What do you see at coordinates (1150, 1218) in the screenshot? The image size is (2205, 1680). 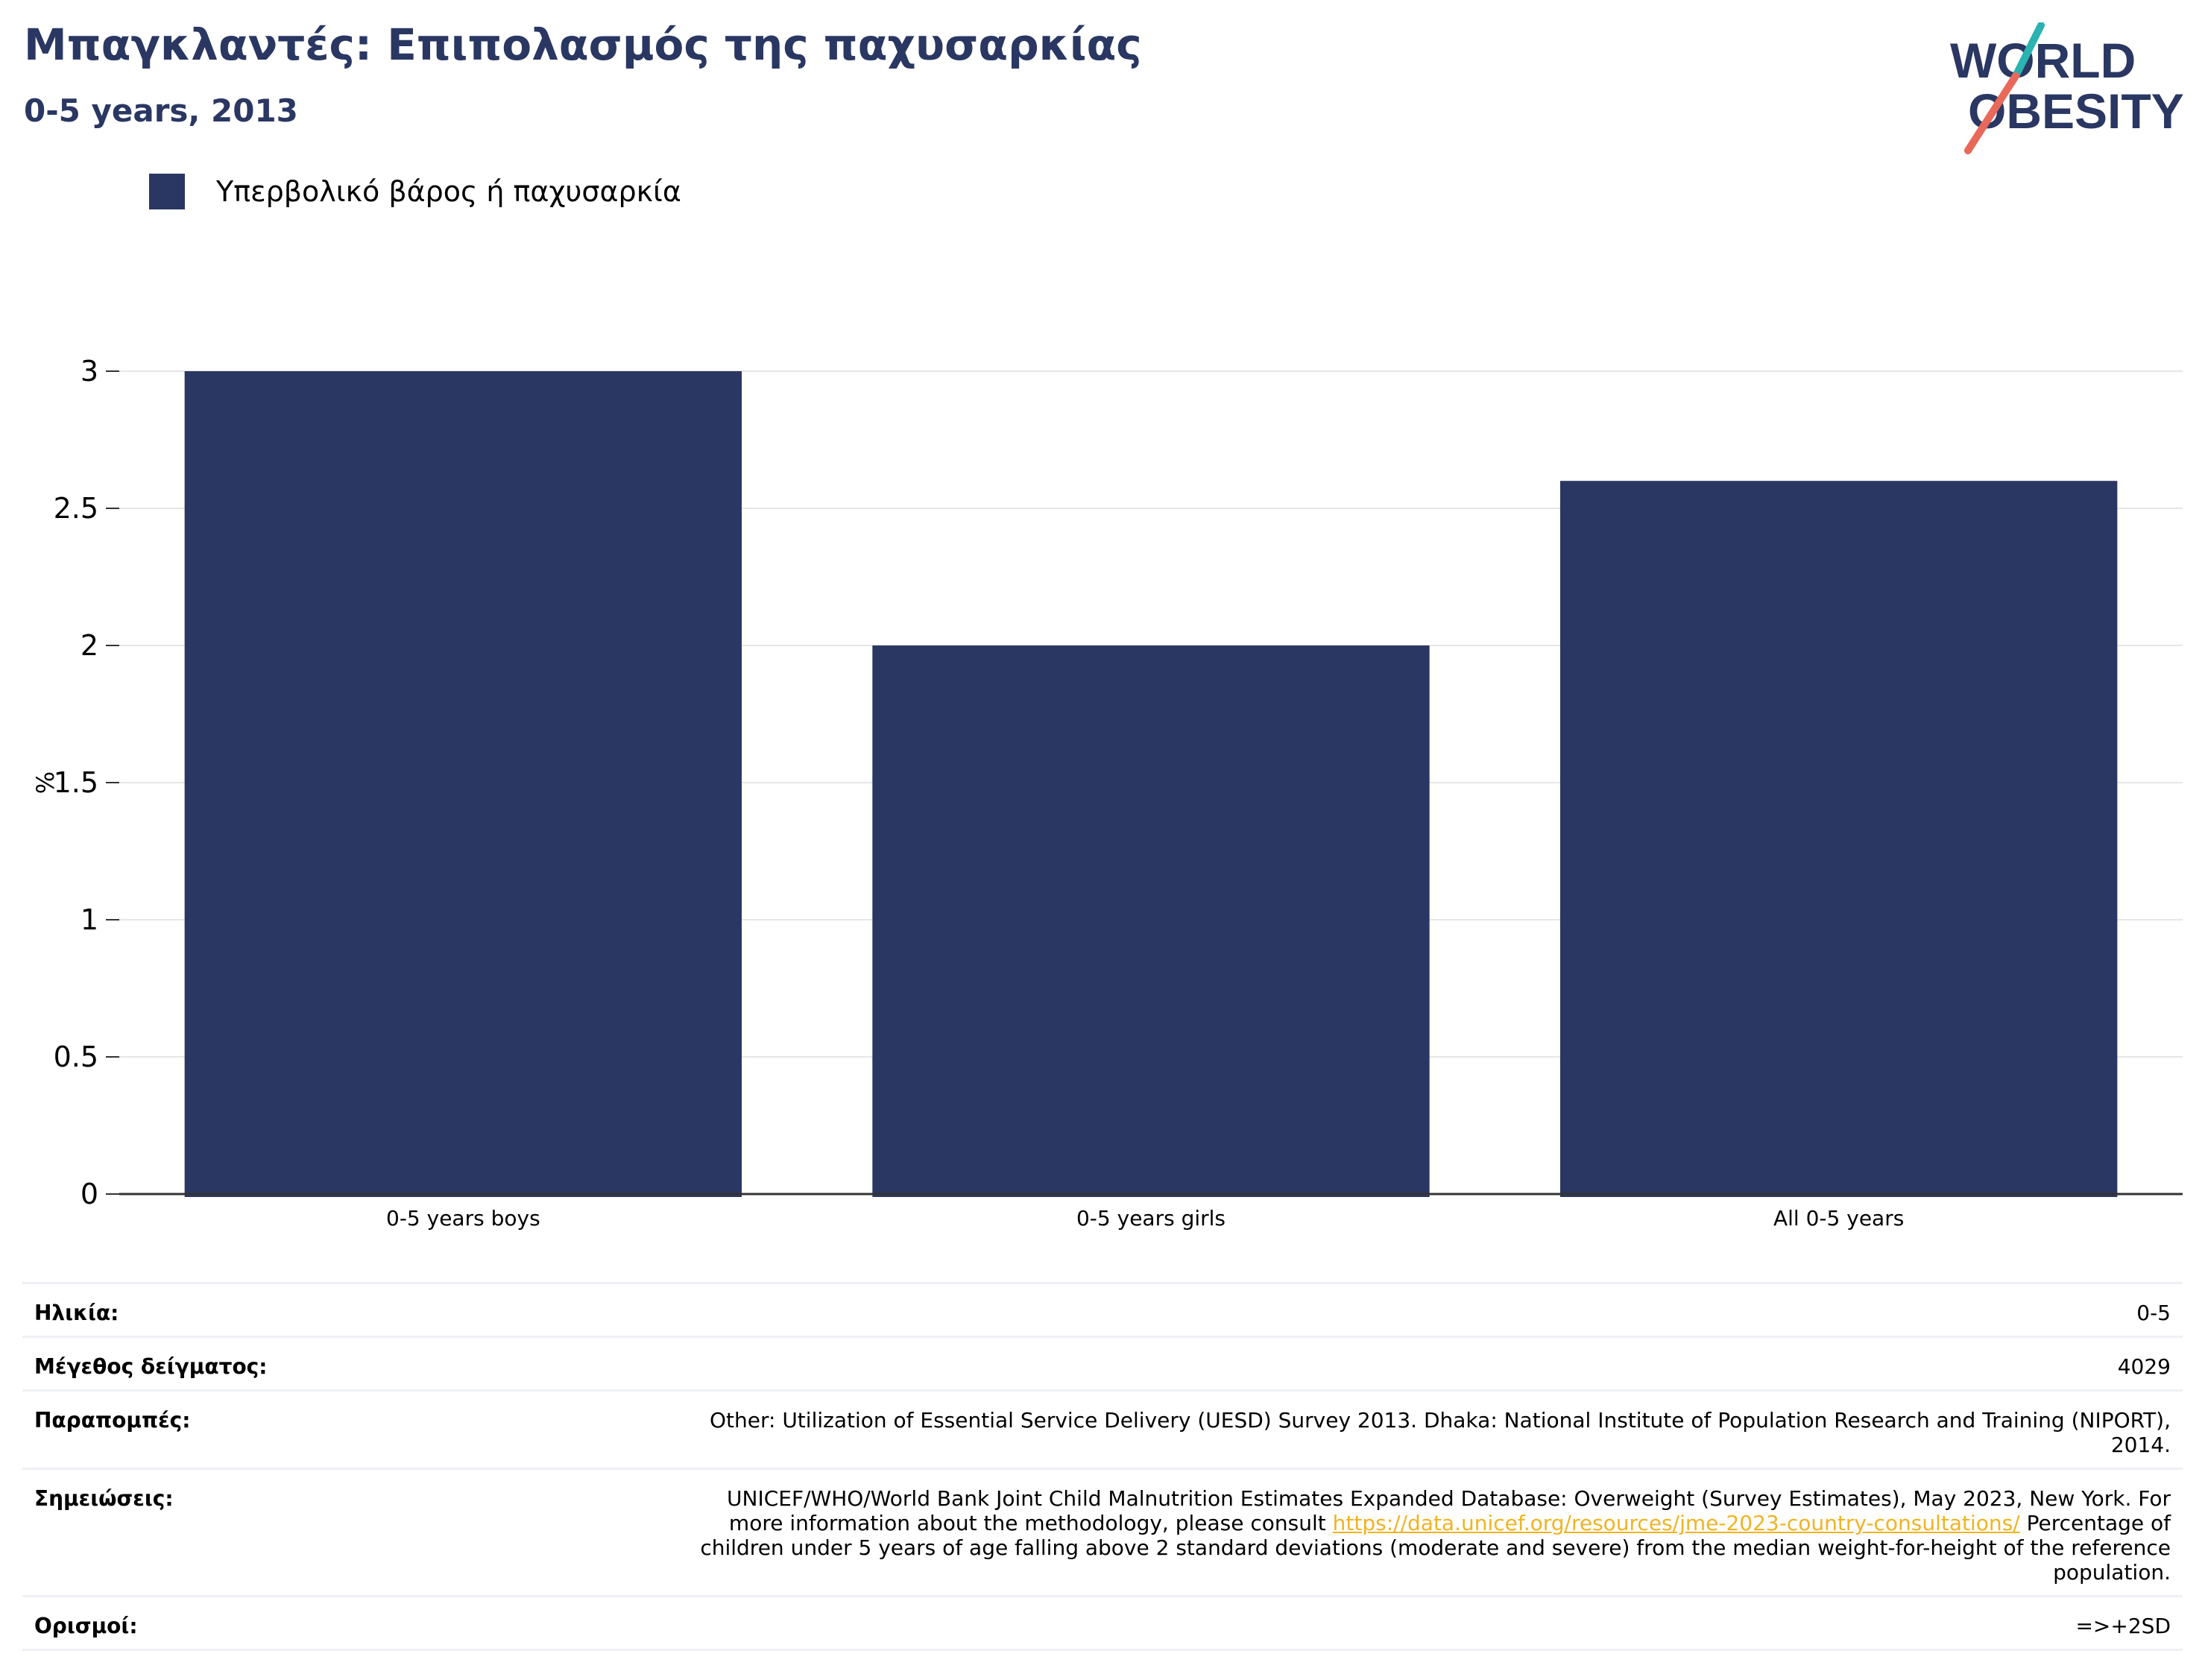 I see `x-tick-label: 0-5 years girls` at bounding box center [1150, 1218].